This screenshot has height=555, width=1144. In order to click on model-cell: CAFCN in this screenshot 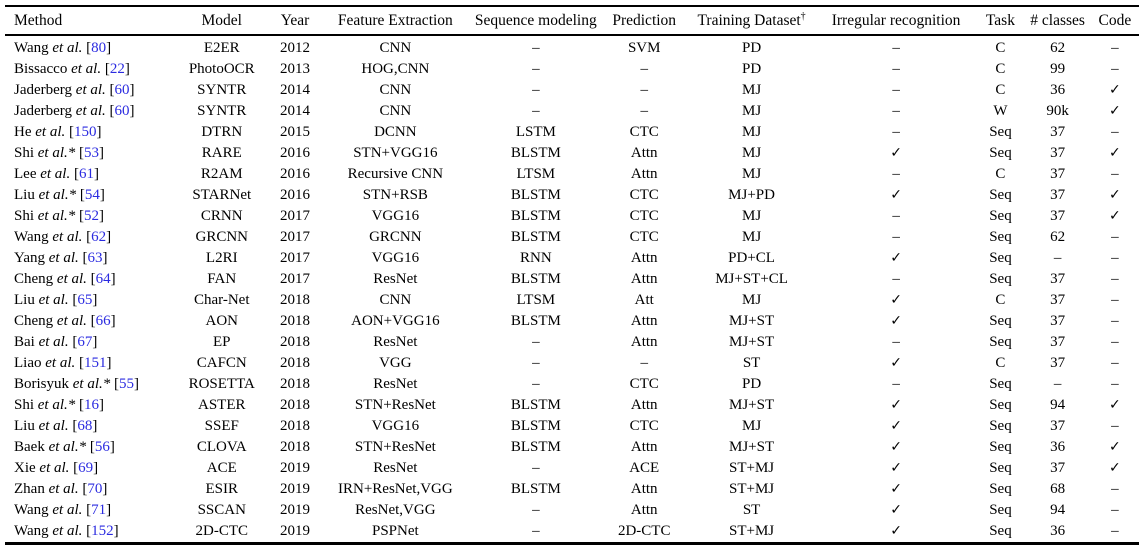, I will do `click(221, 363)`.